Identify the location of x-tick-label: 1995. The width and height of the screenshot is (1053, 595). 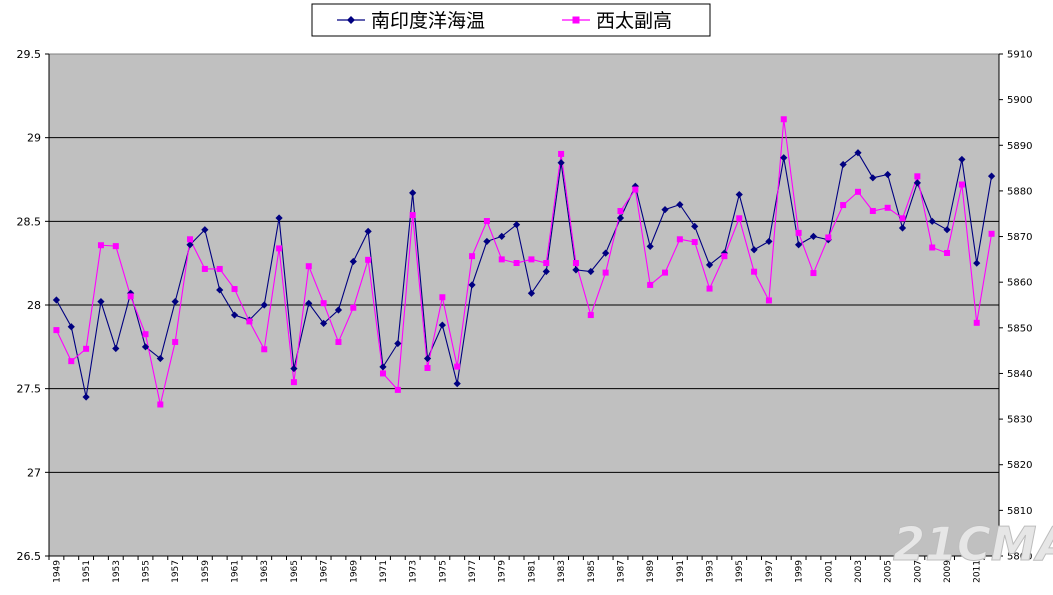
(740, 571).